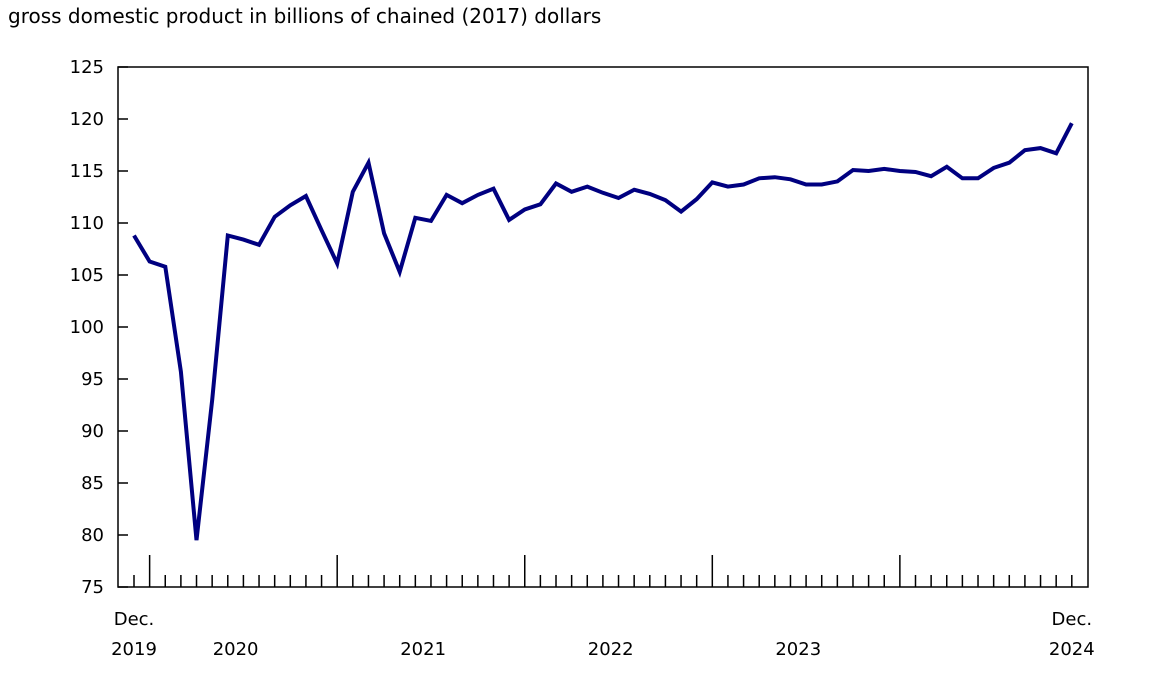 Image resolution: width=1152 pixels, height=675 pixels. Describe the element at coordinates (798, 649) in the screenshot. I see `x-tick-label: 2023` at that location.